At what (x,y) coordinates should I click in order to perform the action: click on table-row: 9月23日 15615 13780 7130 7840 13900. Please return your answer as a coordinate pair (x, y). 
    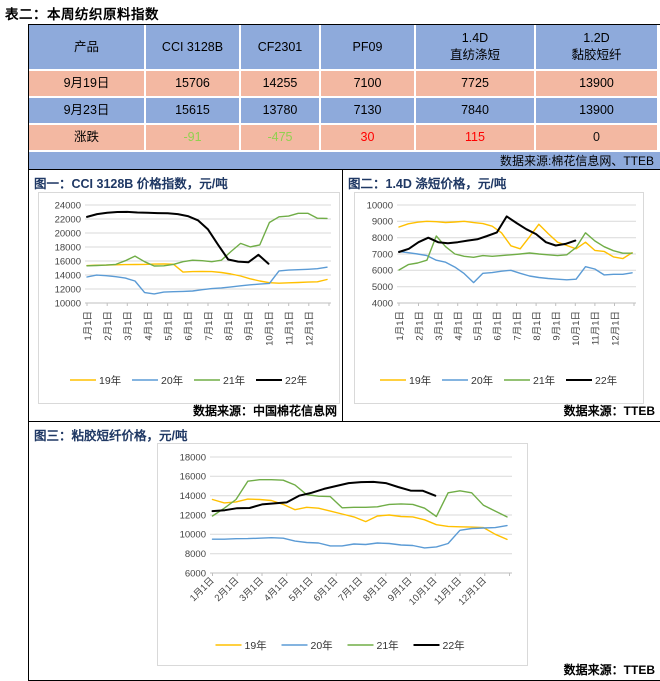
    Looking at the image, I should click on (344, 111).